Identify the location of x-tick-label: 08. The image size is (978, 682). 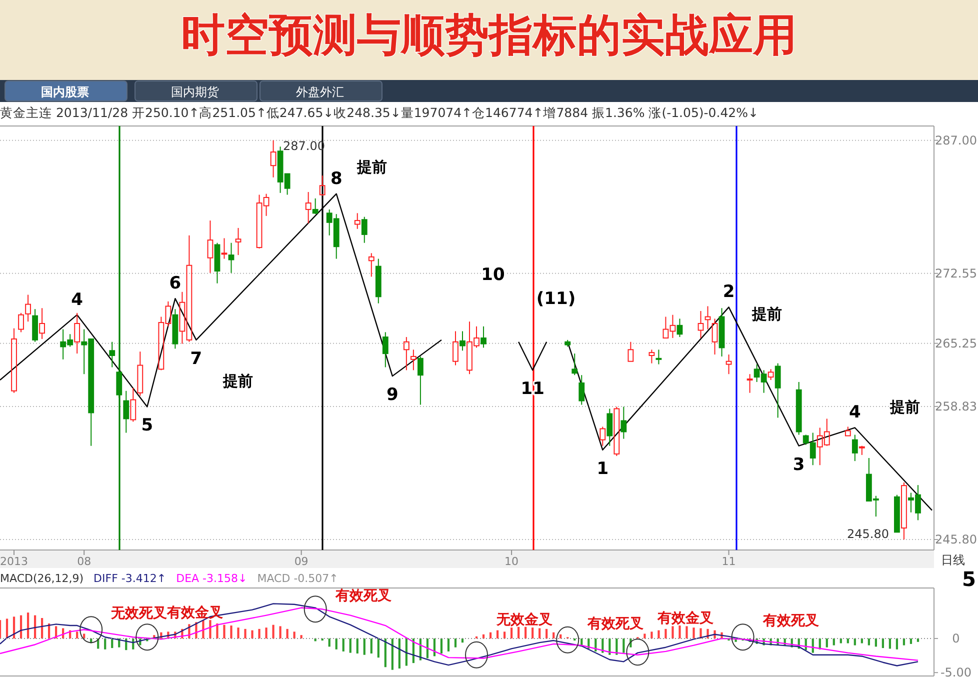
(84, 561).